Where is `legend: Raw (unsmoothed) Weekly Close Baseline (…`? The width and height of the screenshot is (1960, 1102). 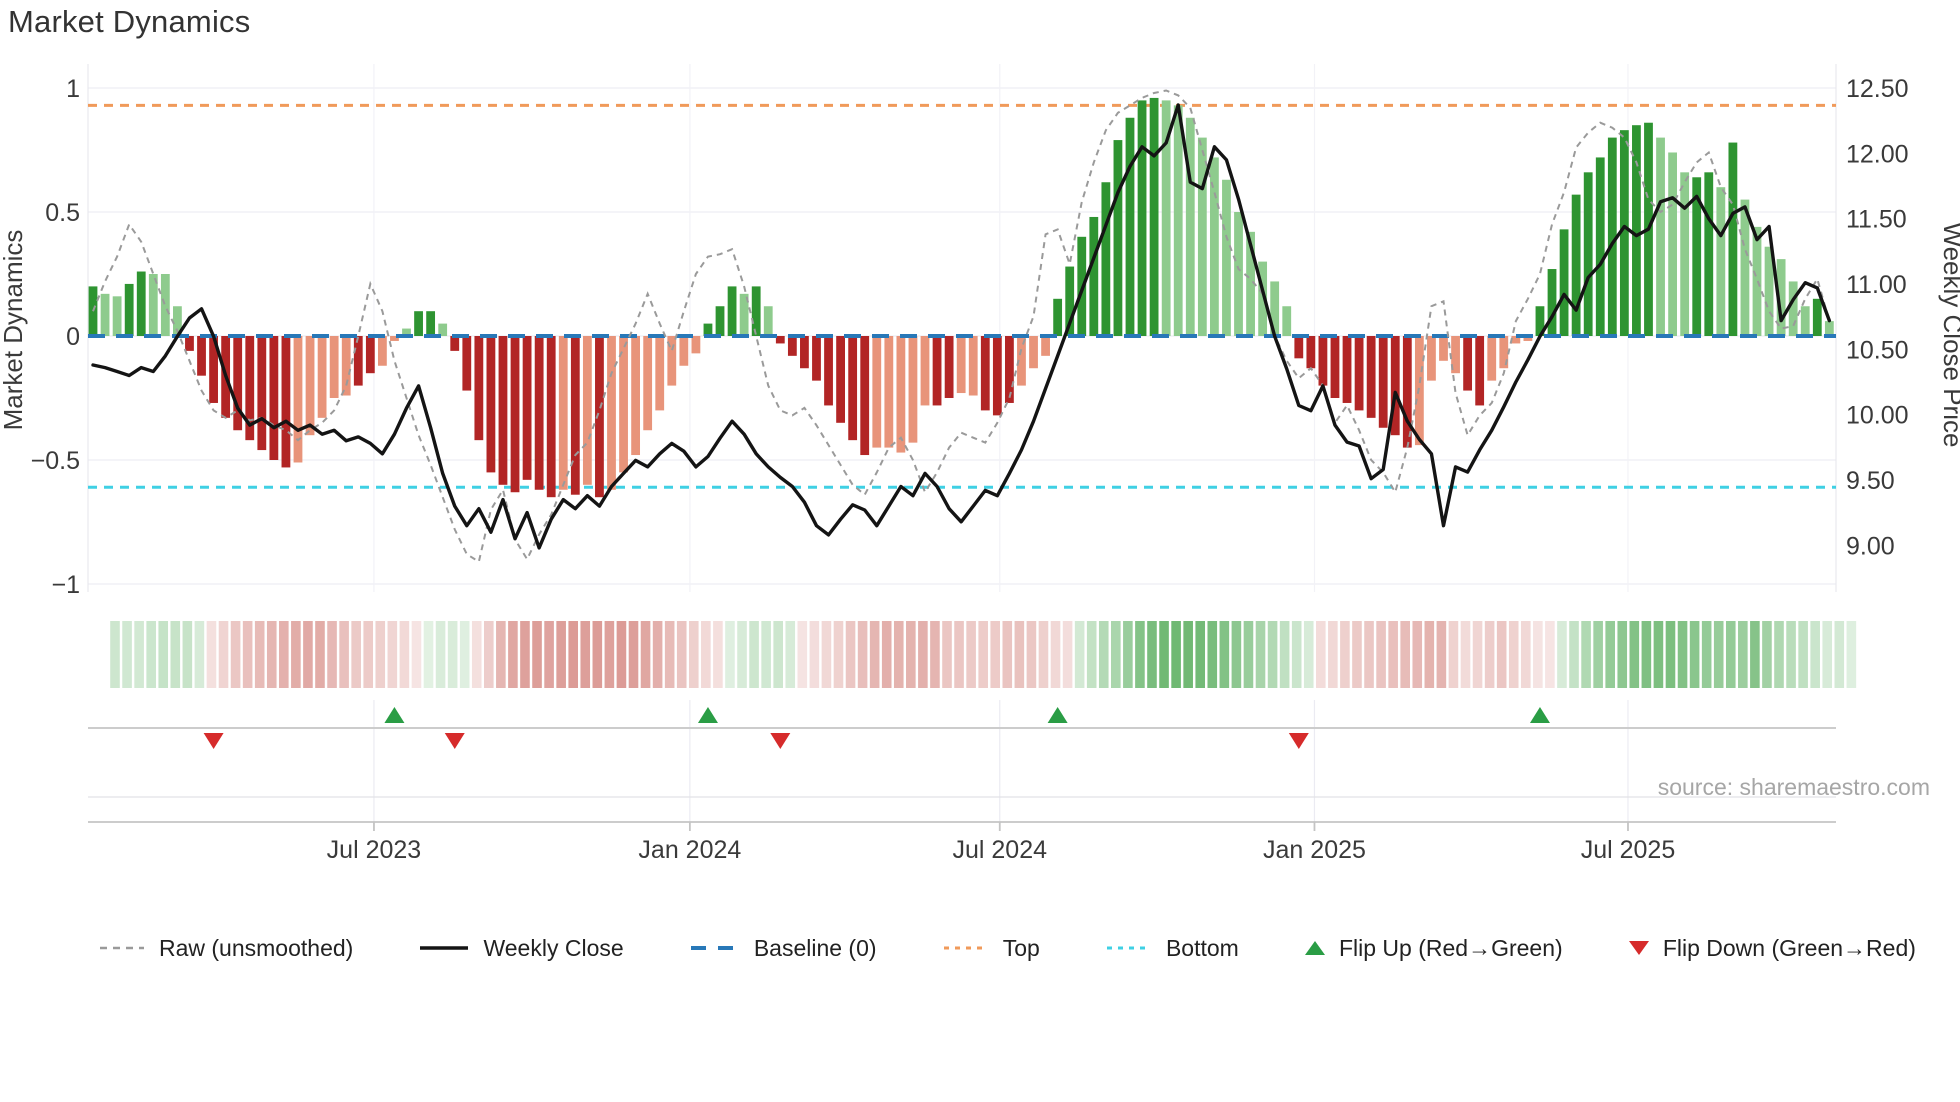
legend: Raw (unsmoothed) Weekly Close Baseline (… is located at coordinates (1007, 948).